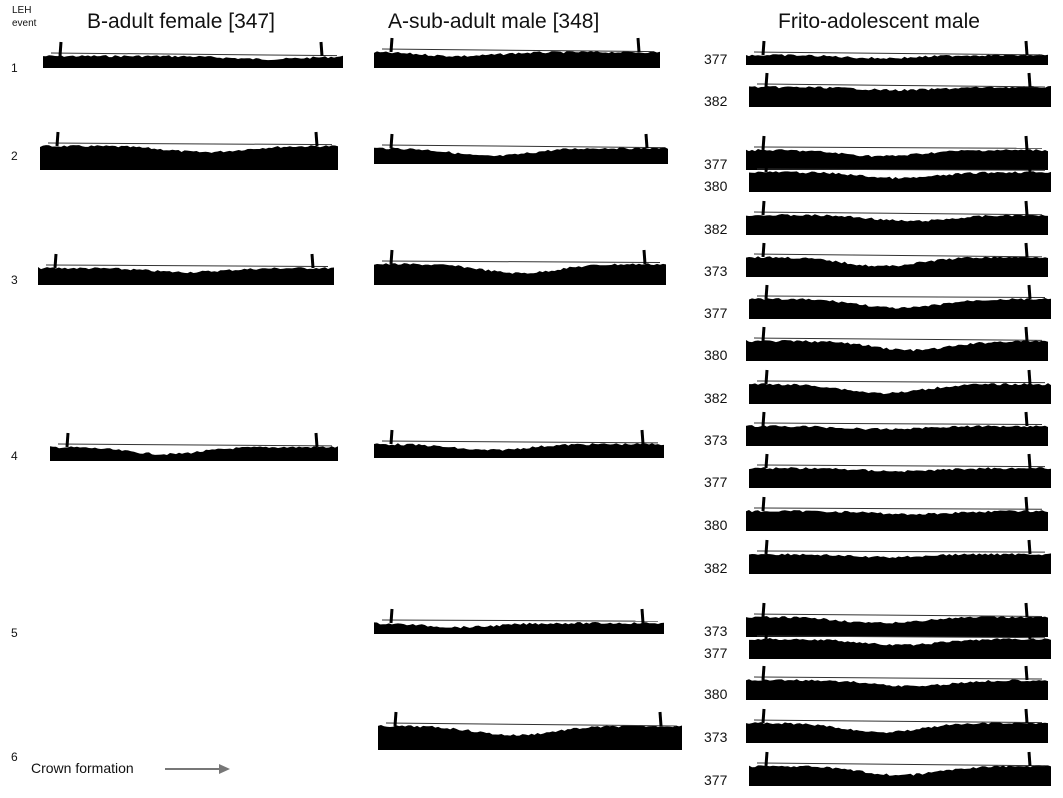 The width and height of the screenshot is (1063, 798). Describe the element at coordinates (494, 21) in the screenshot. I see `column-title: A-sub-adult male [348]` at that location.